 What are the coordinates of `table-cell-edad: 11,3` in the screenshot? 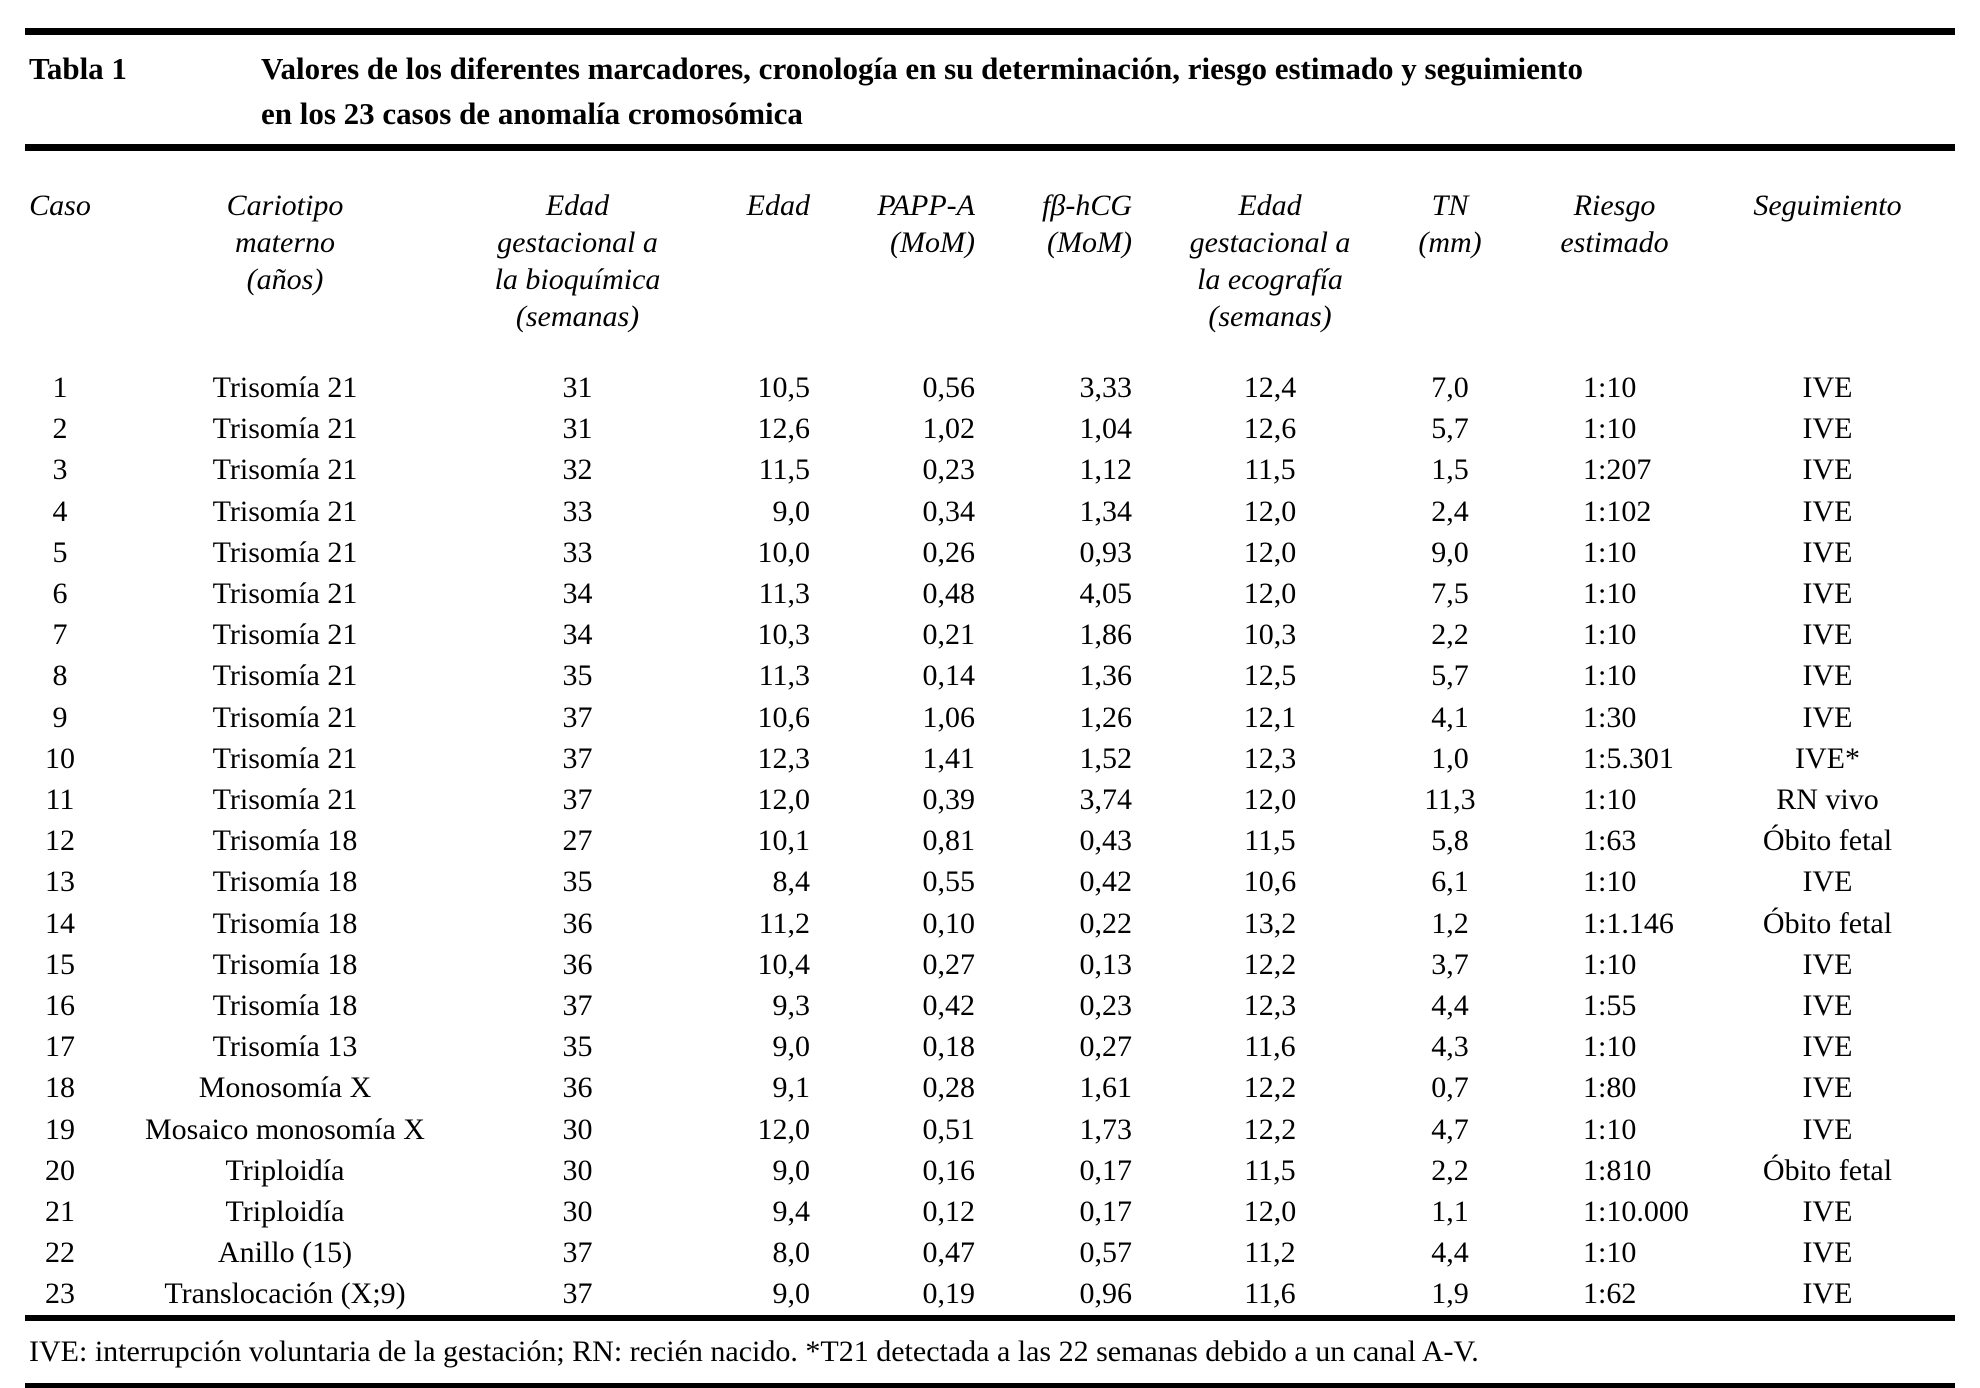 It's located at (784, 676).